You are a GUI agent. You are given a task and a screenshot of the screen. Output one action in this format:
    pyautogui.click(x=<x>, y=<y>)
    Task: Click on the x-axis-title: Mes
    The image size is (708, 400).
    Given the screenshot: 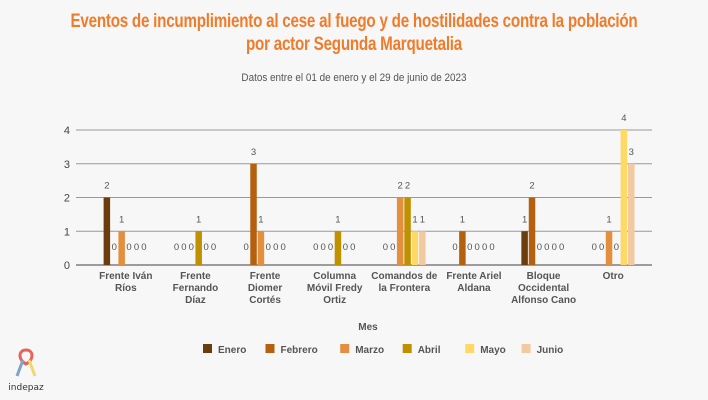 What is the action you would take?
    pyautogui.click(x=368, y=327)
    